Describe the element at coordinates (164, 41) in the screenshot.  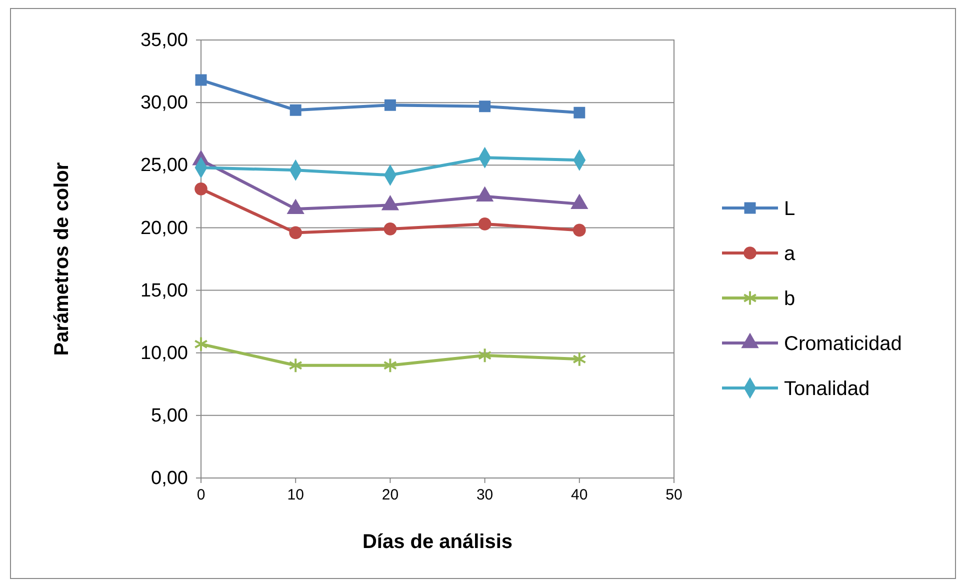
I see `y-tick-label: 35,00` at that location.